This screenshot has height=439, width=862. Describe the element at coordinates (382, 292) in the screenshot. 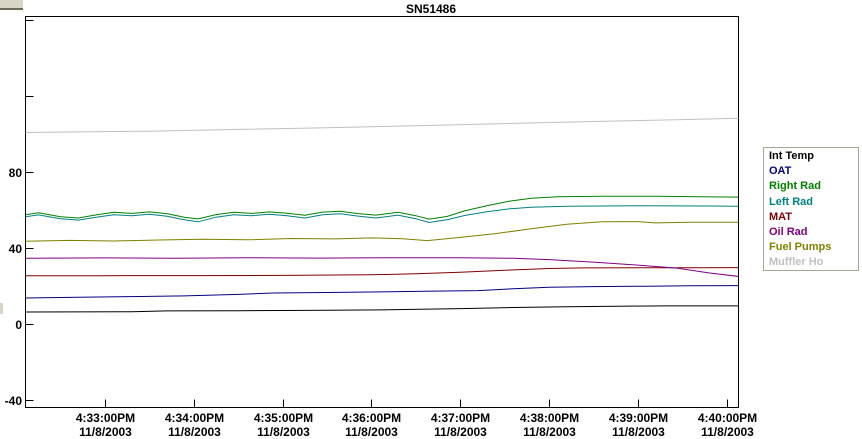

I see `series-line-oat` at that location.